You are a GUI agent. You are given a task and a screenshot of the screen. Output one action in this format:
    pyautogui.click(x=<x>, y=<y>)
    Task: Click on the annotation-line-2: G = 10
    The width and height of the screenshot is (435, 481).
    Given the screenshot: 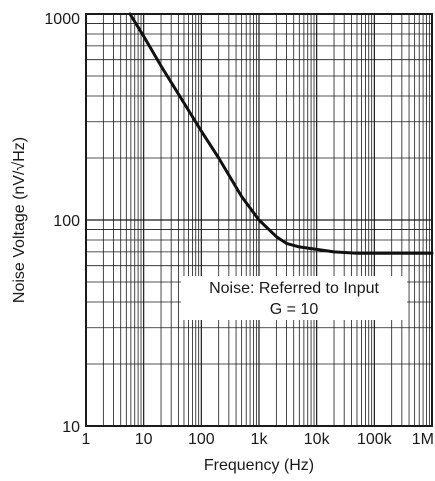 What is the action you would take?
    pyautogui.click(x=294, y=309)
    